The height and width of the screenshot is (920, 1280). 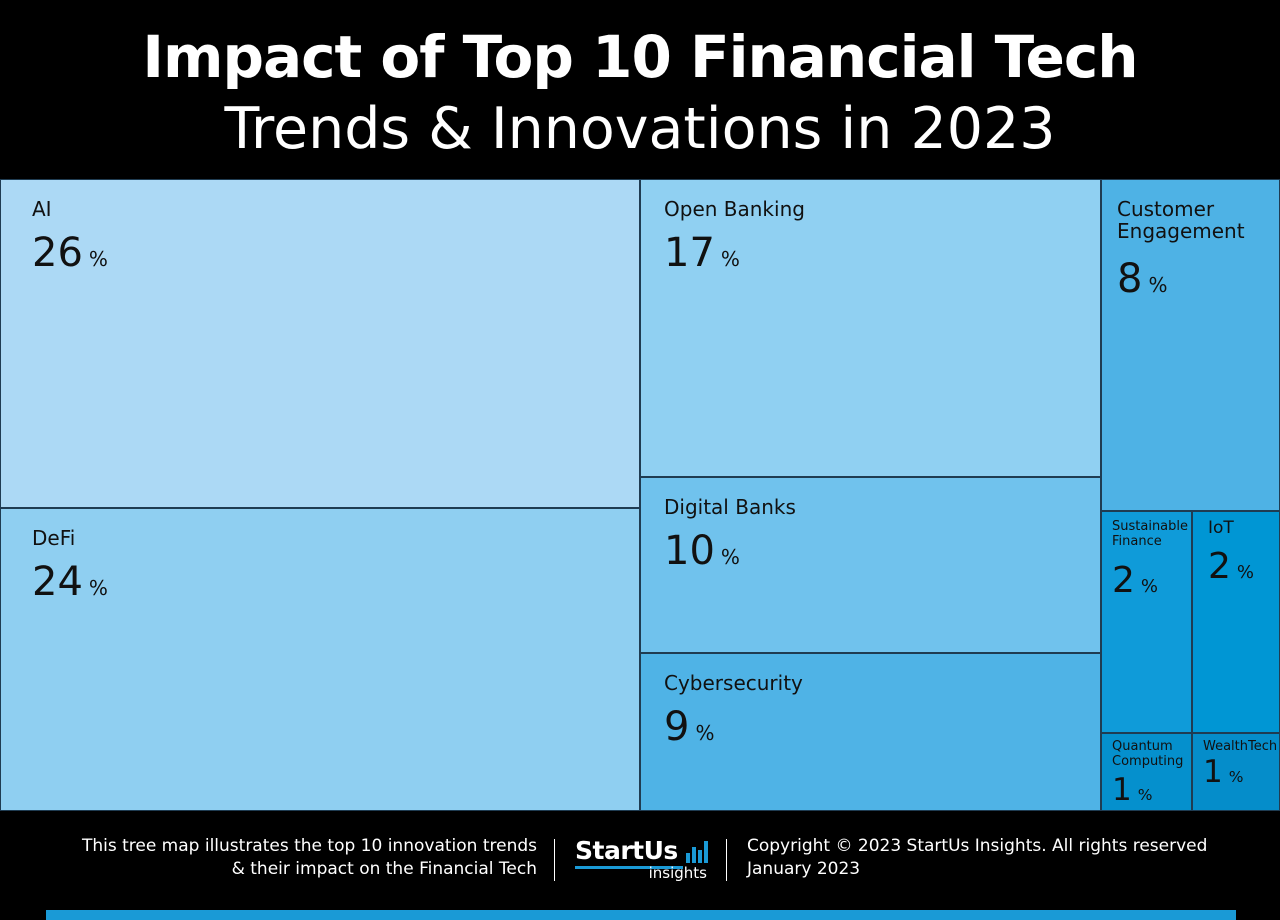 I want to click on tile-value: 8%, so click(x=1142, y=279).